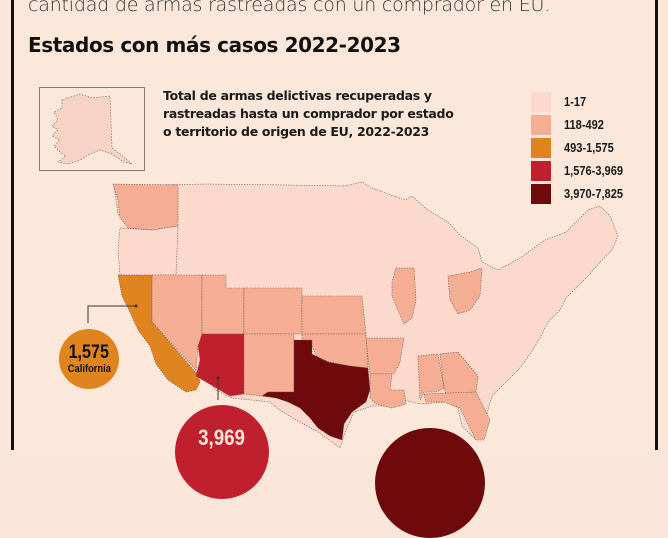  I want to click on state-florida, so click(457, 416).